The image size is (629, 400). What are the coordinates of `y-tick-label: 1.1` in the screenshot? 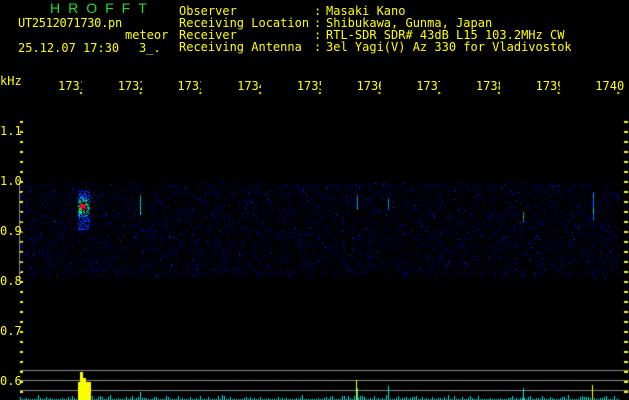 It's located at (11, 131).